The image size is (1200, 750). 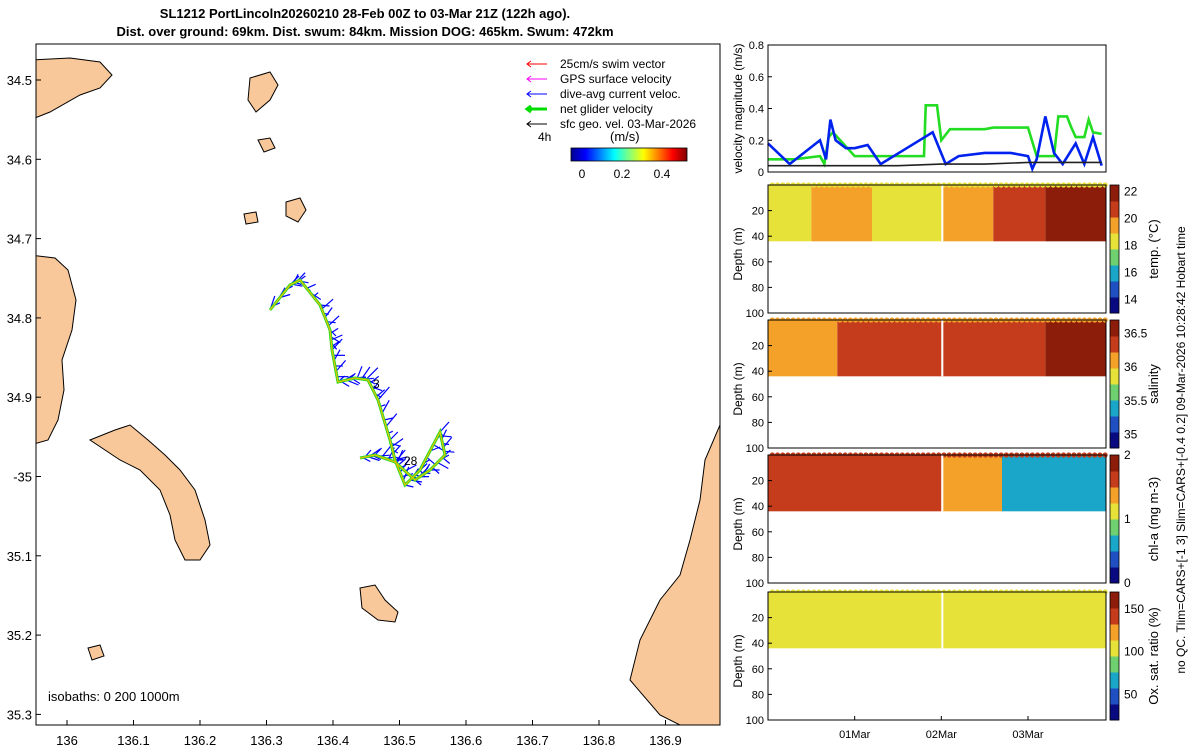 I want to click on time-axis: 01Mar 02Mar 03Mar, so click(x=941, y=728).